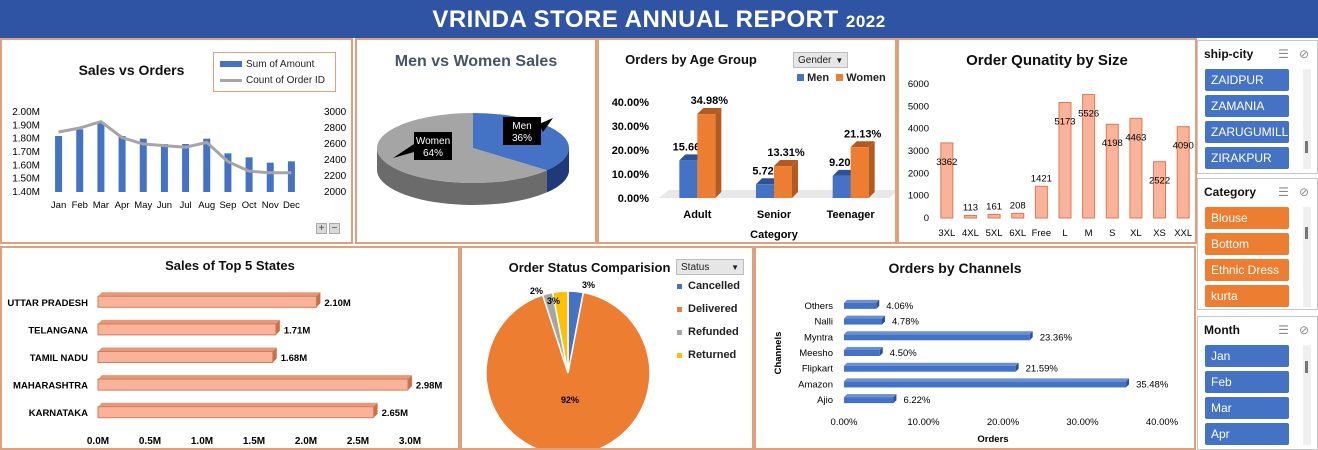 The width and height of the screenshot is (1318, 450). What do you see at coordinates (1088, 114) in the screenshot?
I see `data-label: 5526` at bounding box center [1088, 114].